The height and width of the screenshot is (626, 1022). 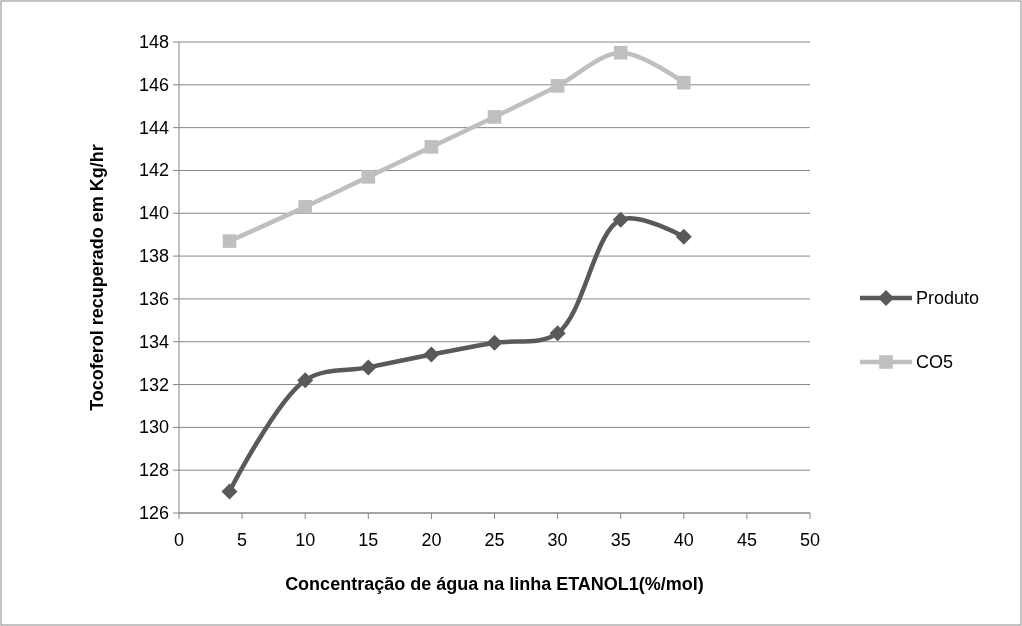 What do you see at coordinates (153, 170) in the screenshot?
I see `y-tick-label: 142` at bounding box center [153, 170].